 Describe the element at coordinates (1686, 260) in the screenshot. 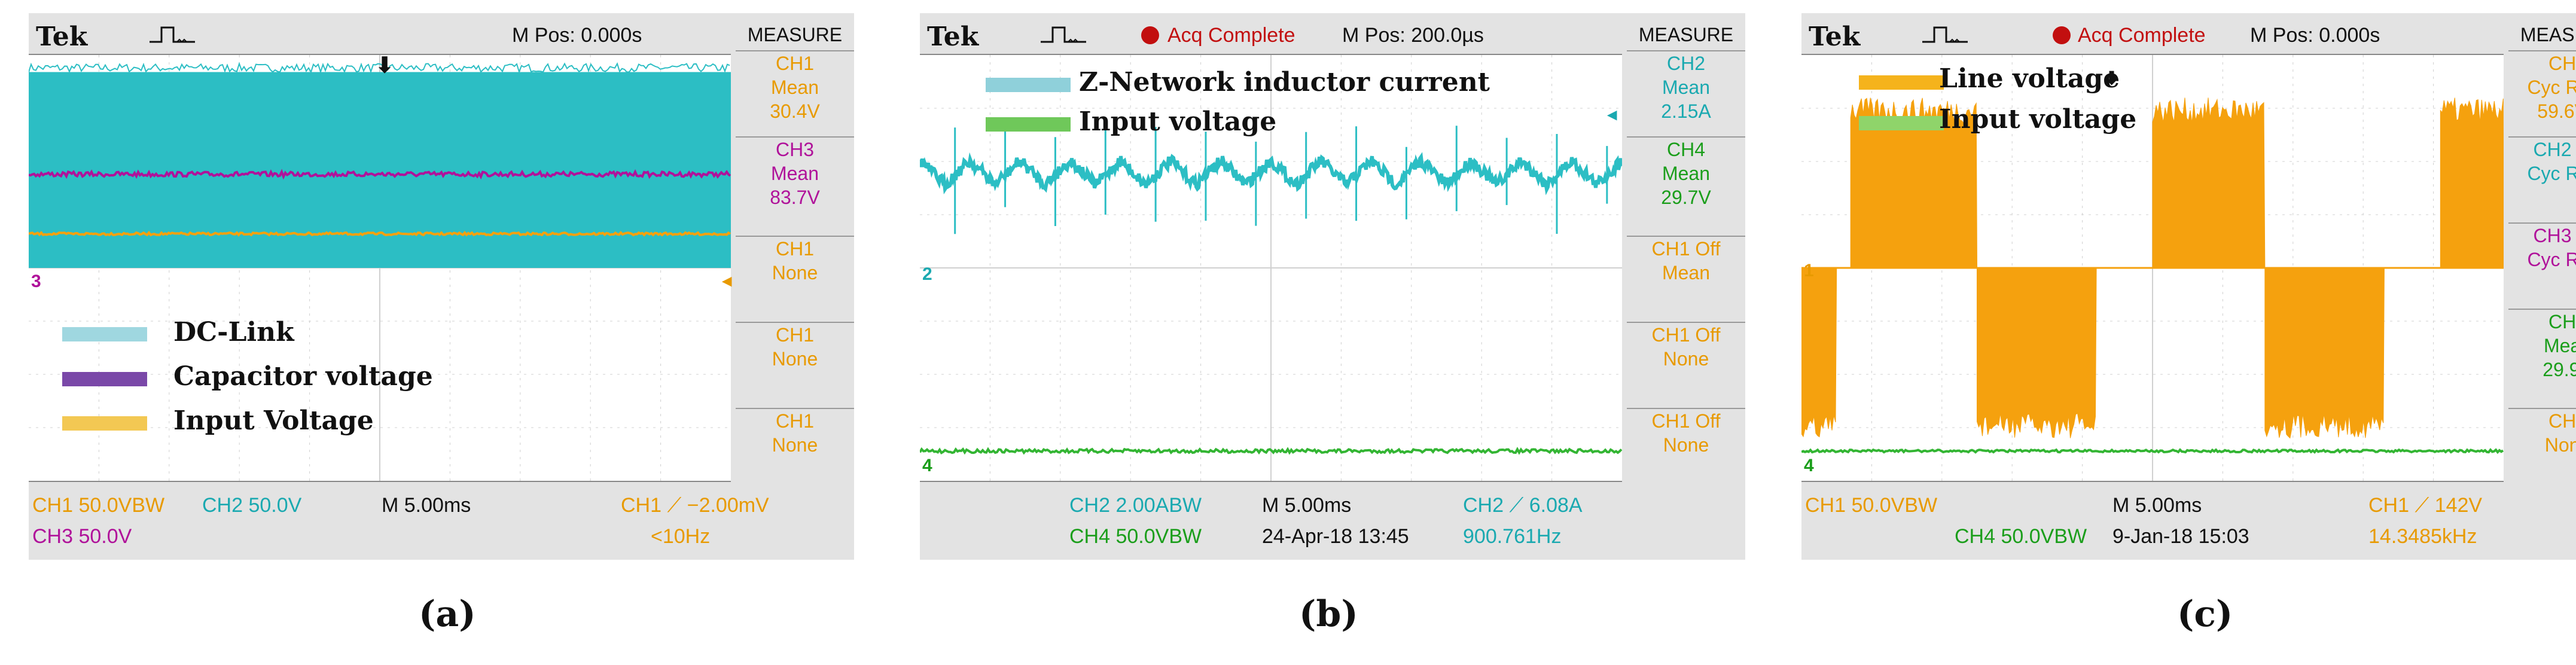

I see `measure-slot-3: CH1 Off Mean` at that location.